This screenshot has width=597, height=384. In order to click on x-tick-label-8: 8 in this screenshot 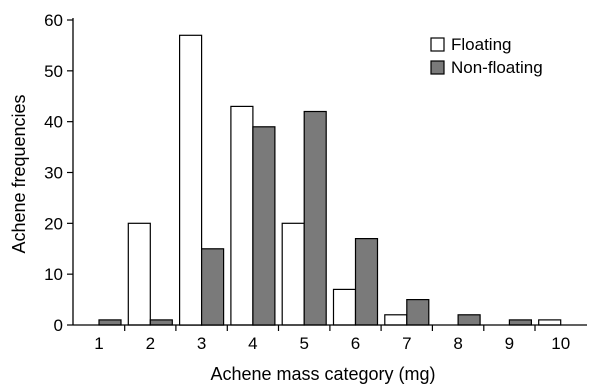, I will do `click(457, 343)`.